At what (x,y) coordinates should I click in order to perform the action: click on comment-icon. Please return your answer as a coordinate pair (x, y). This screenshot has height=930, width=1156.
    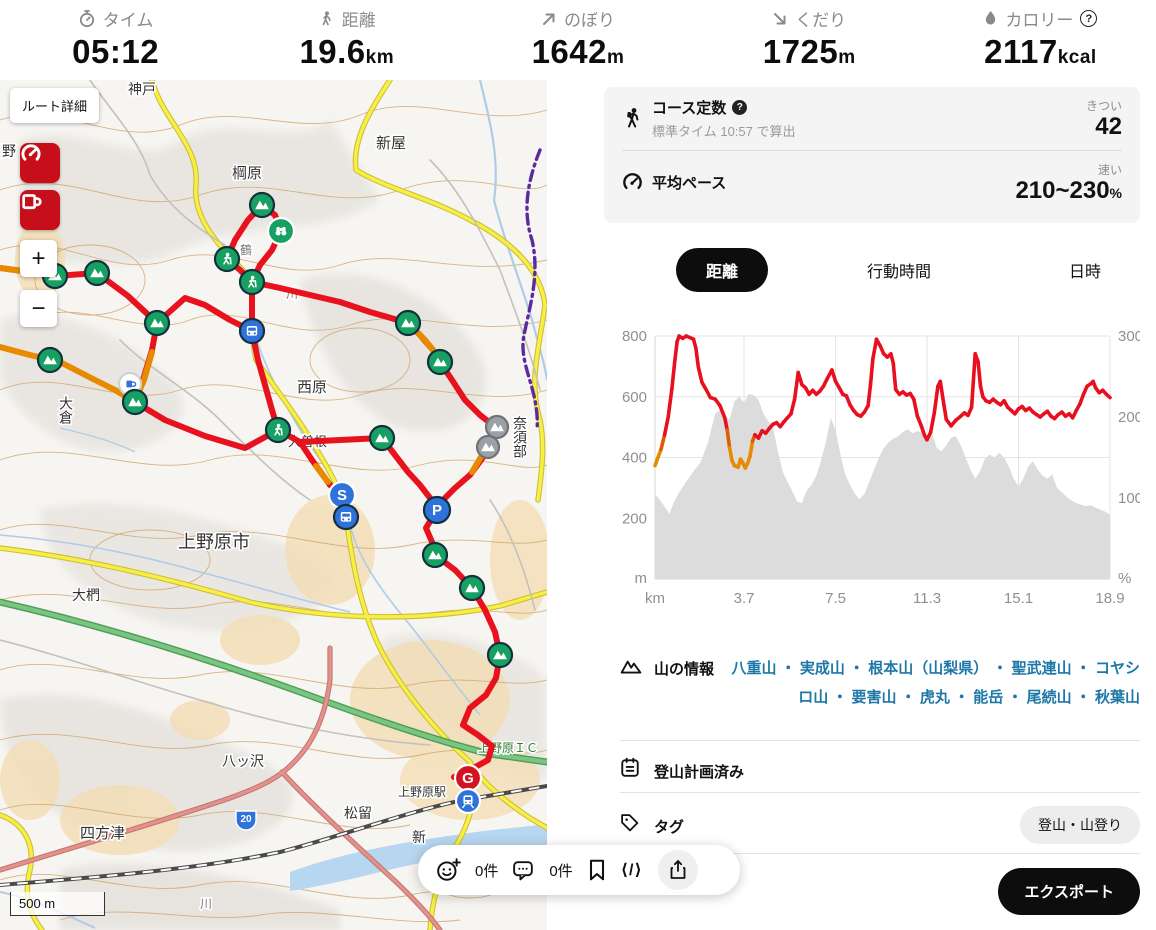
    Looking at the image, I should click on (523, 870).